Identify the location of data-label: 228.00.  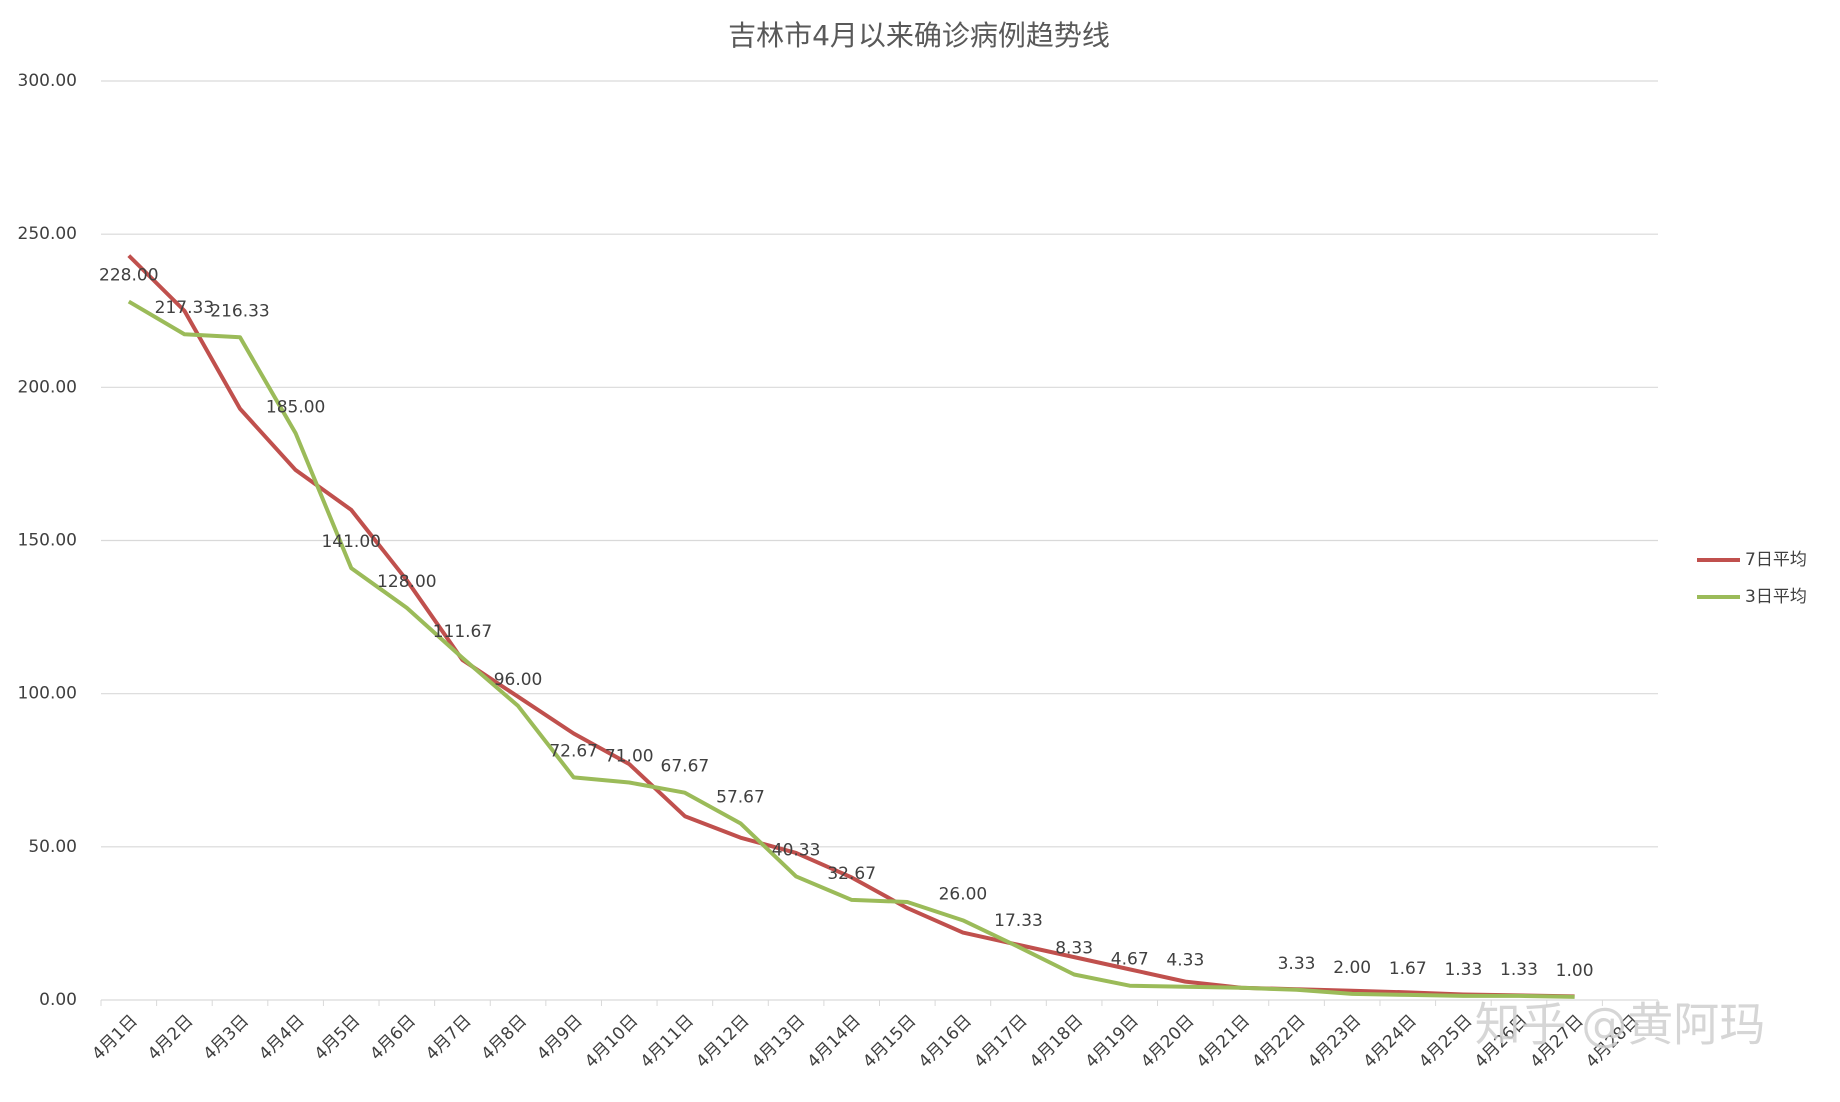
(128, 276).